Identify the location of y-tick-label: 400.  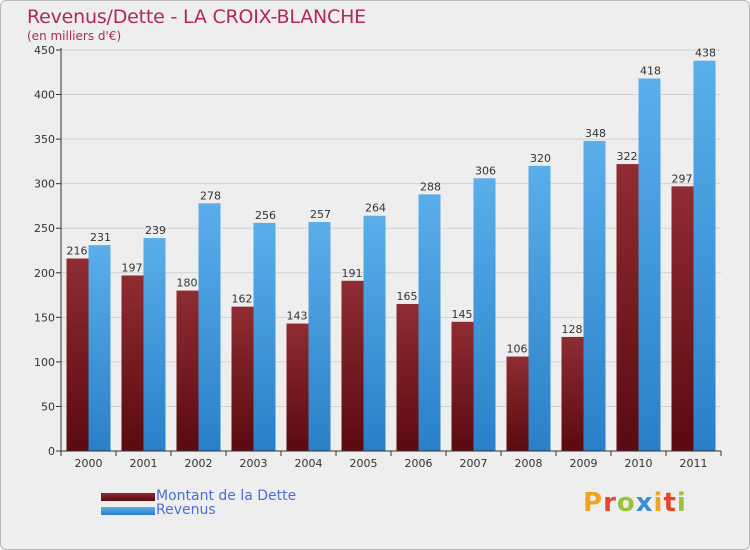
(44, 95).